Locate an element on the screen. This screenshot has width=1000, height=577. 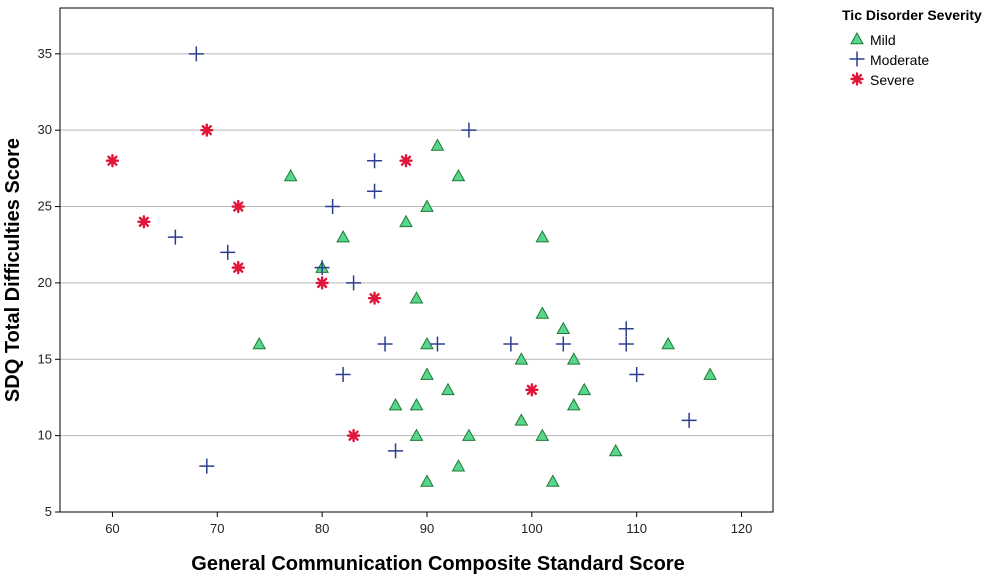
x-tick-label: 80 is located at coordinates (322, 528).